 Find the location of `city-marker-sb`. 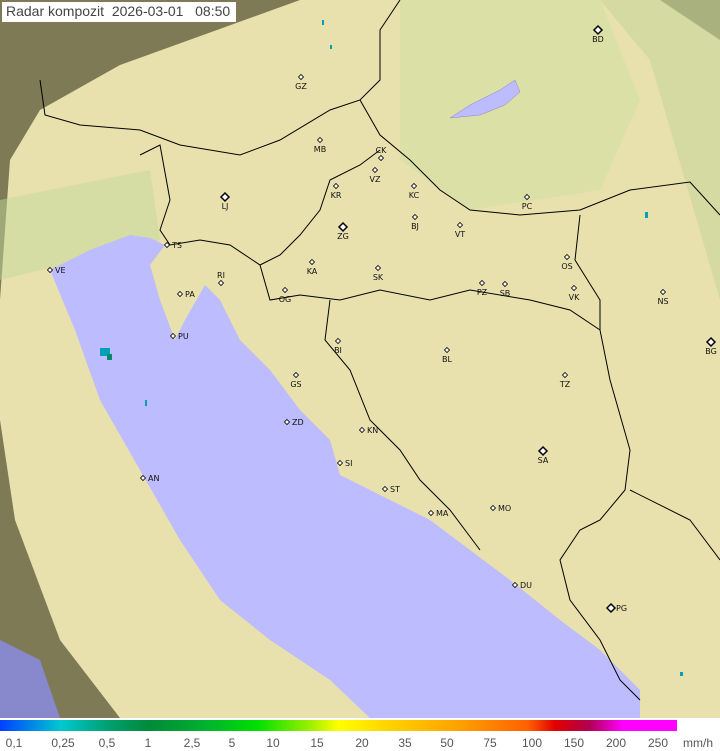

city-marker-sb is located at coordinates (505, 284).